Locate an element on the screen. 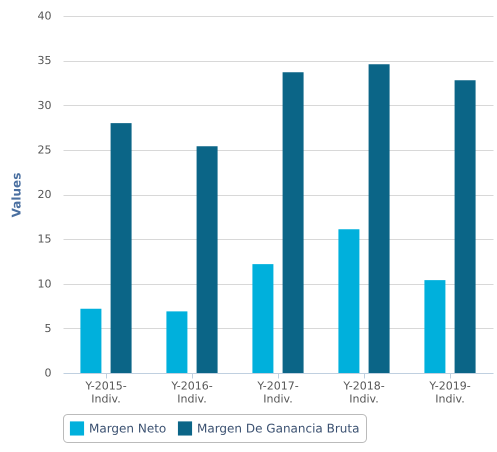 Image resolution: width=497 pixels, height=452 pixels. legend-label: Margen Neto is located at coordinates (127, 428).